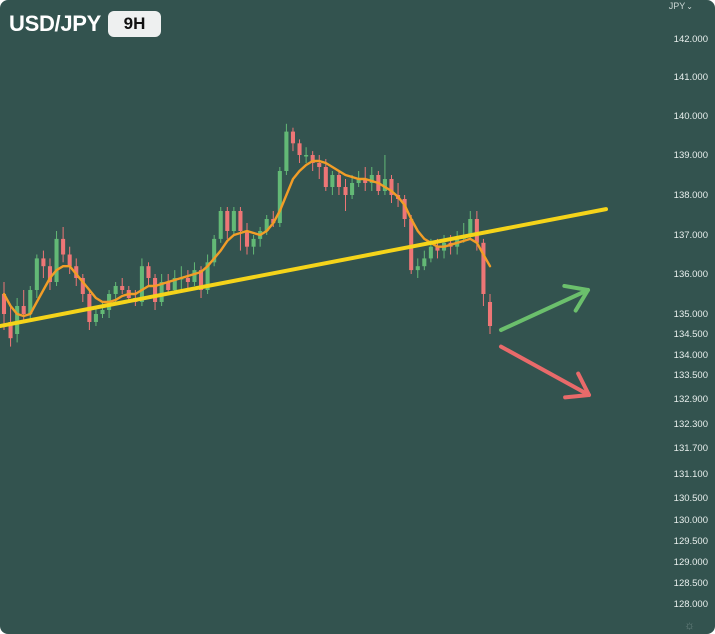 The height and width of the screenshot is (634, 715). Describe the element at coordinates (677, 6) in the screenshot. I see `currency-label: JPY` at that location.